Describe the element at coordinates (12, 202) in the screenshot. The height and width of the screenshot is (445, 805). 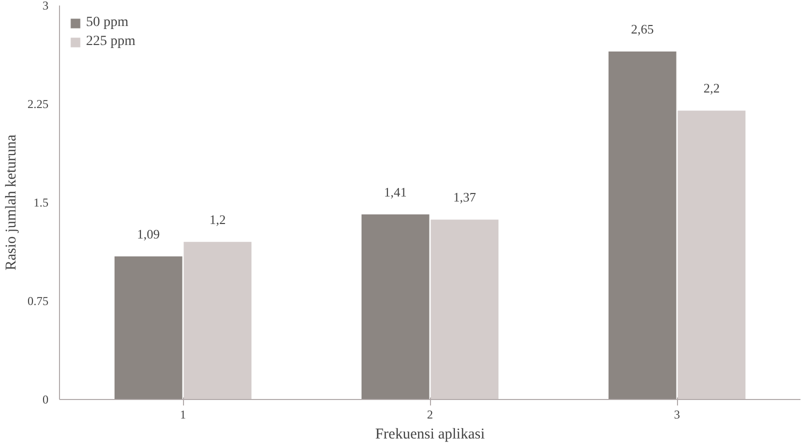
I see `y-axis-title: Rasio jumlah keturuna` at that location.